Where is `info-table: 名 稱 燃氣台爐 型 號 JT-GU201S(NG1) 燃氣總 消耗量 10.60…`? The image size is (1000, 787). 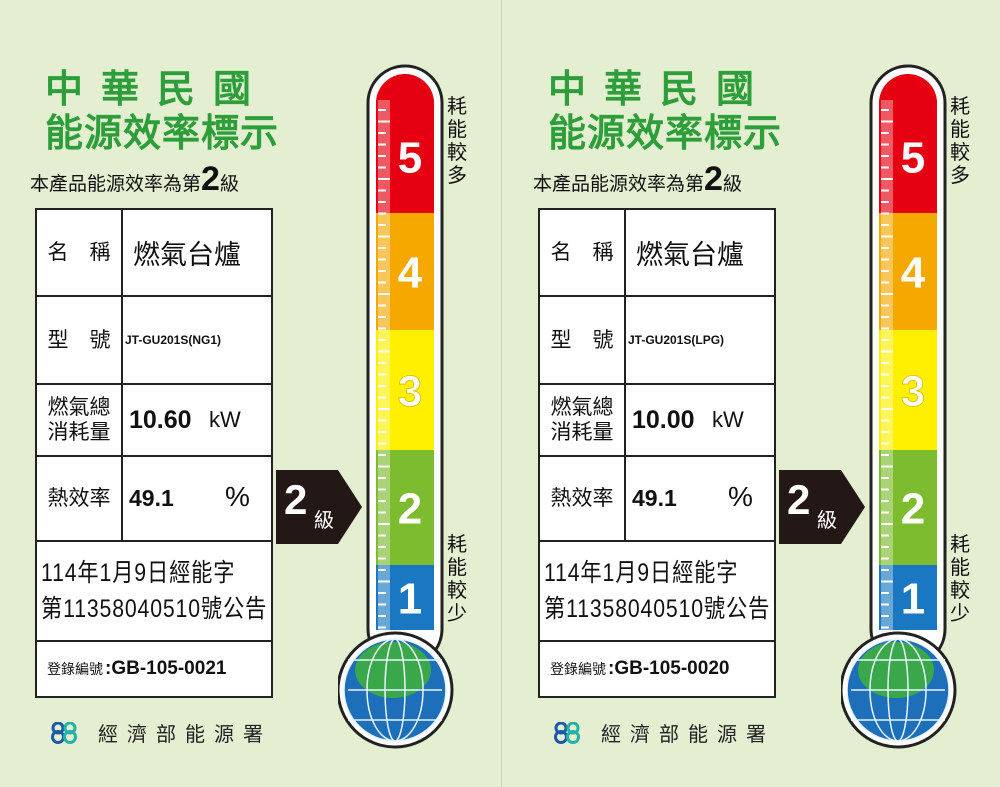
info-table: 名 稱 燃氣台爐 型 號 JT-GU201S(NG1) 燃氣總 消耗量 10.60… is located at coordinates (154, 453).